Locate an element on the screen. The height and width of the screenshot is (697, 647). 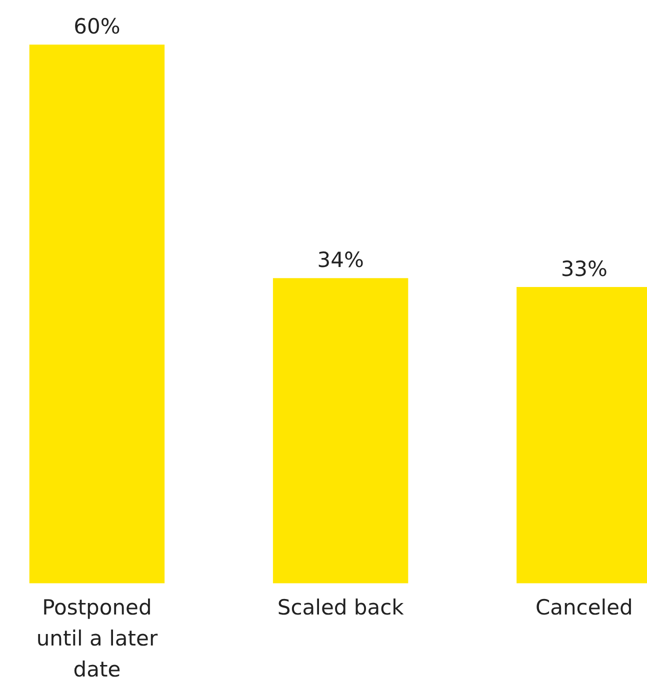
data-label: 33% is located at coordinates (584, 269).